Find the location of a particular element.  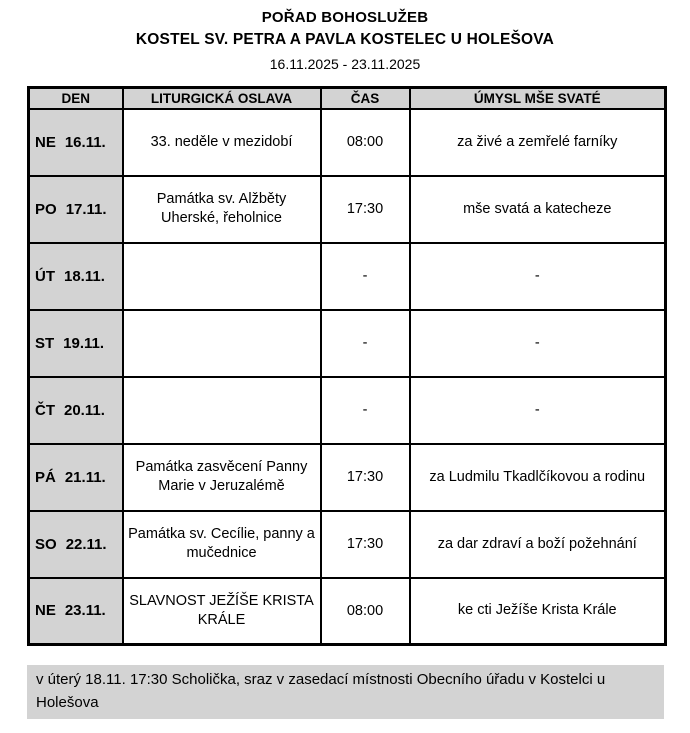

day-date: 19.11. is located at coordinates (84, 343).